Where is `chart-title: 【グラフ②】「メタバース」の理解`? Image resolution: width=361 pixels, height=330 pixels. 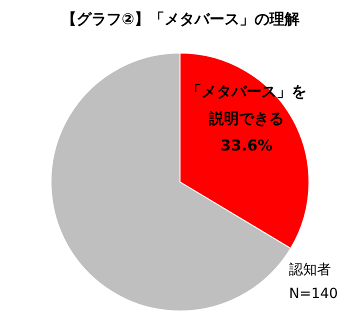
chart-title: 【グラフ②】「メタバース」の理解 is located at coordinates (181, 19).